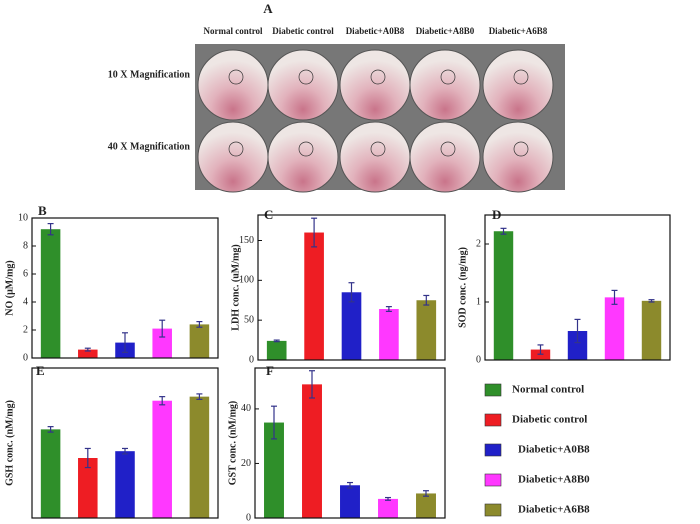 This screenshot has width=700, height=524. I want to click on y-tick-label: 50, so click(249, 319).